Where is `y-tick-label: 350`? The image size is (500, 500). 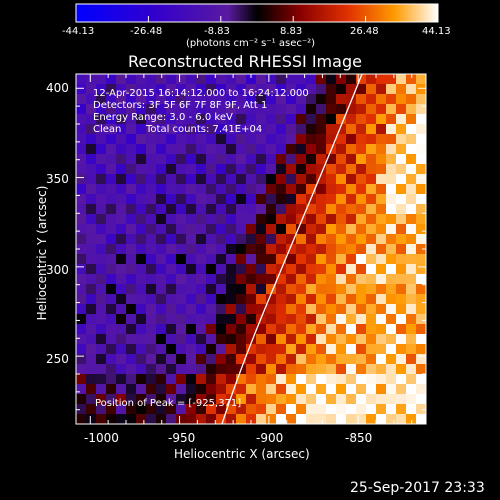
y-tick-label: 350 is located at coordinates (57, 179).